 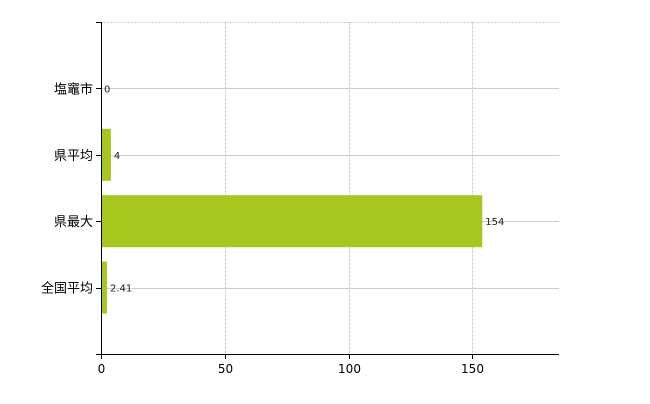 What do you see at coordinates (107, 89) in the screenshot?
I see `data-label: 0` at bounding box center [107, 89].